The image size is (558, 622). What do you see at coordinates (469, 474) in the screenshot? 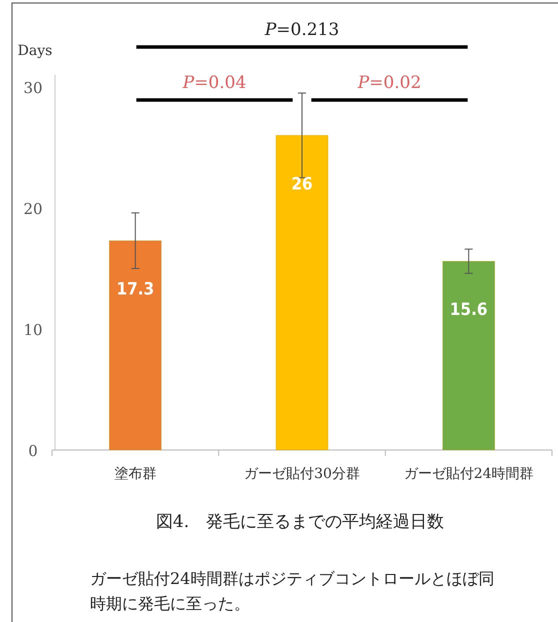
I see `x-tick-label: ガーゼ貼付24時間群` at bounding box center [469, 474].